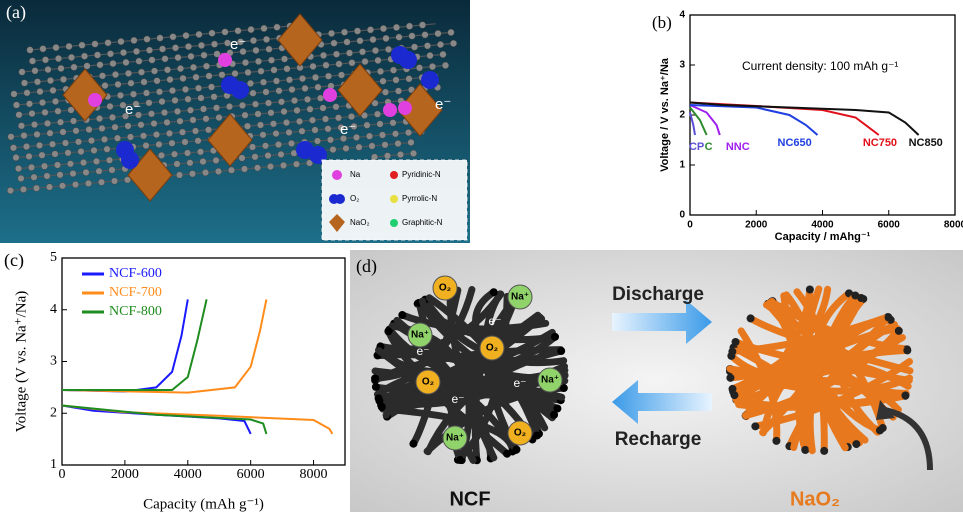 This screenshot has width=963, height=512. What do you see at coordinates (692, 124) in the screenshot?
I see `series-line` at bounding box center [692, 124].